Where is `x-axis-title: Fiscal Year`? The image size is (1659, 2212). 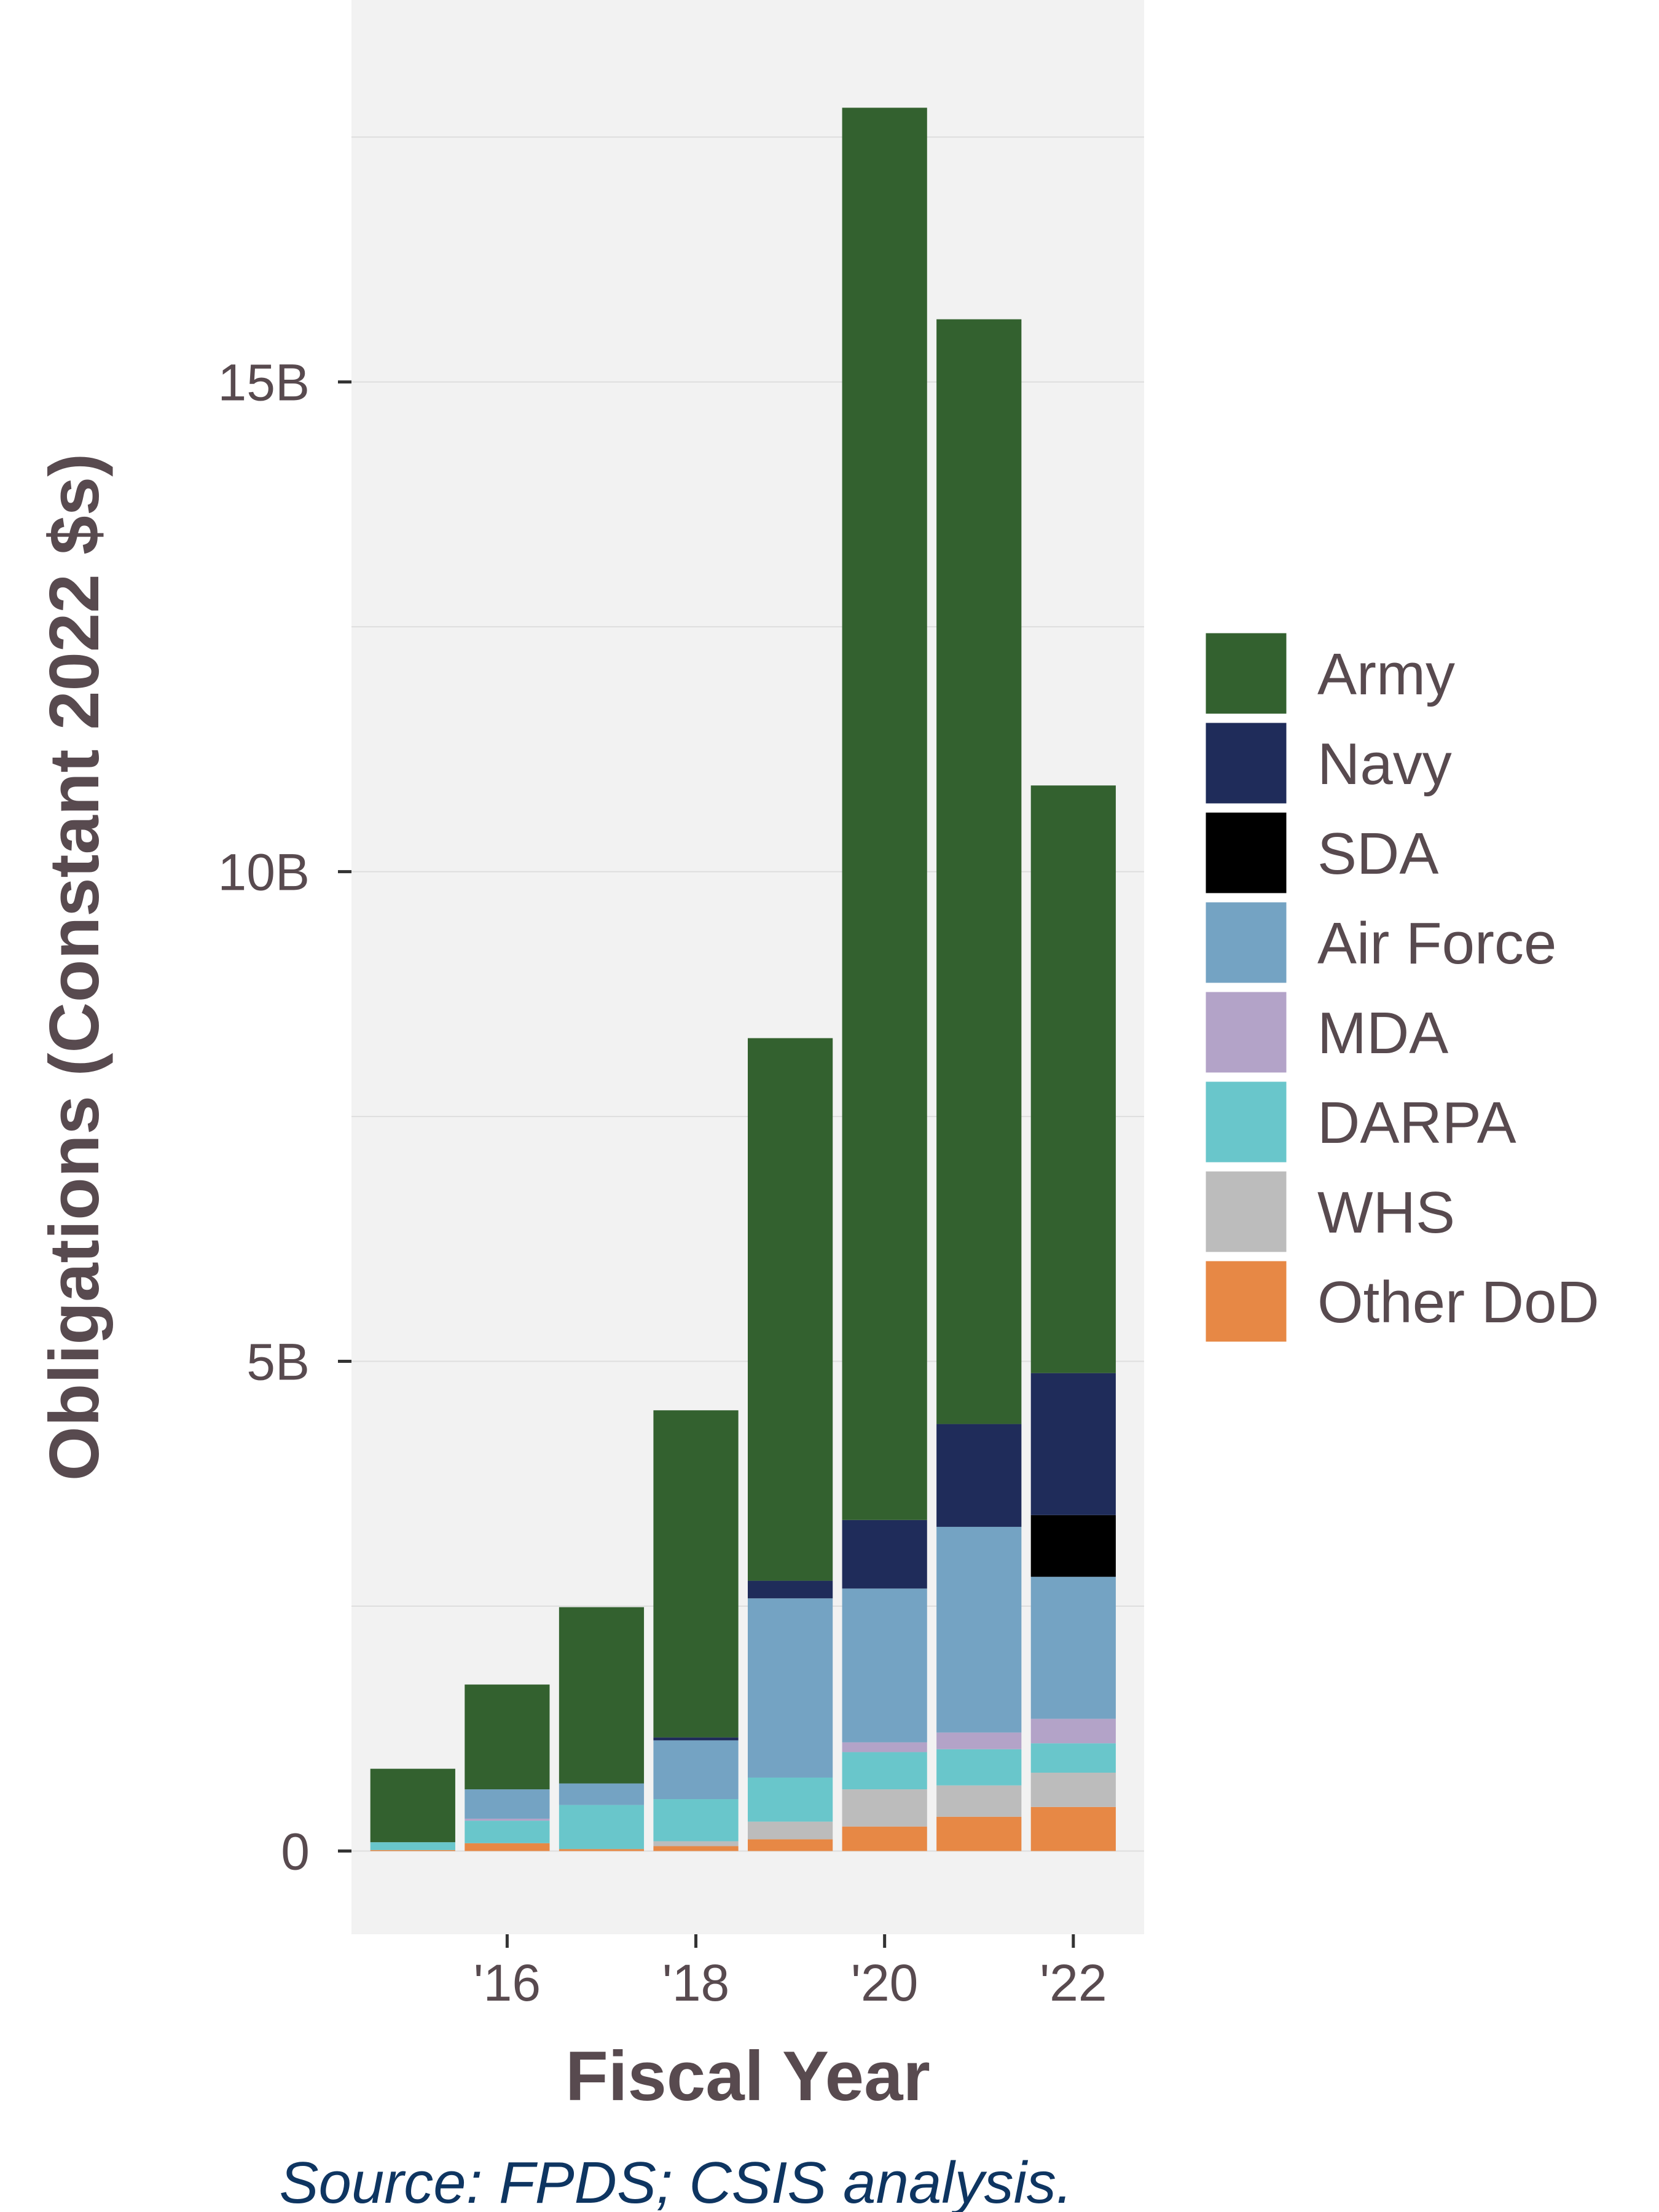
x-axis-title: Fiscal Year is located at coordinates (747, 2076).